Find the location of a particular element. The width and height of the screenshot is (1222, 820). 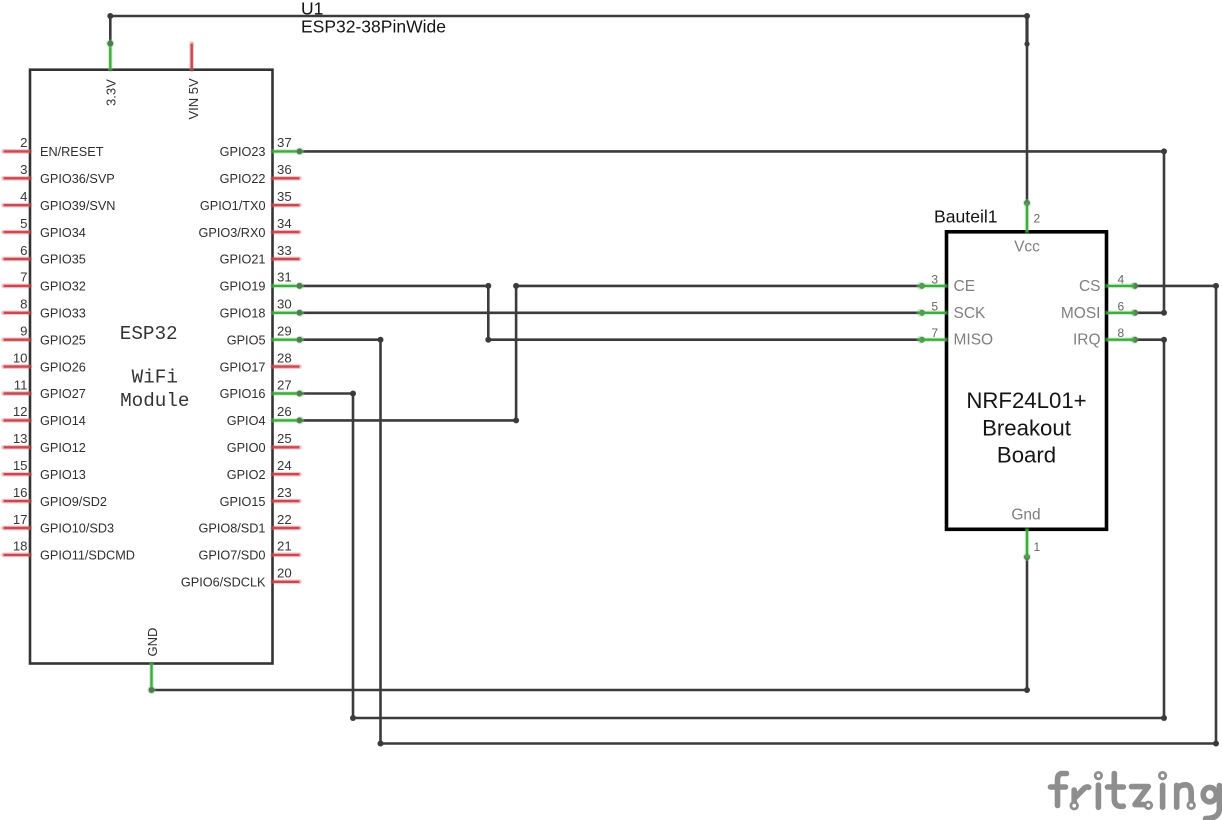

svg-text: Gnd is located at coordinates (1025, 515).